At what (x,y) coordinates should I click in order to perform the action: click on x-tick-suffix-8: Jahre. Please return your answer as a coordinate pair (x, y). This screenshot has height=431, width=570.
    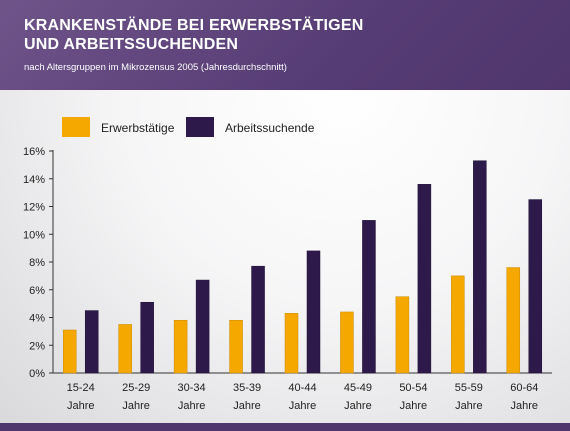
    Looking at the image, I should click on (525, 406).